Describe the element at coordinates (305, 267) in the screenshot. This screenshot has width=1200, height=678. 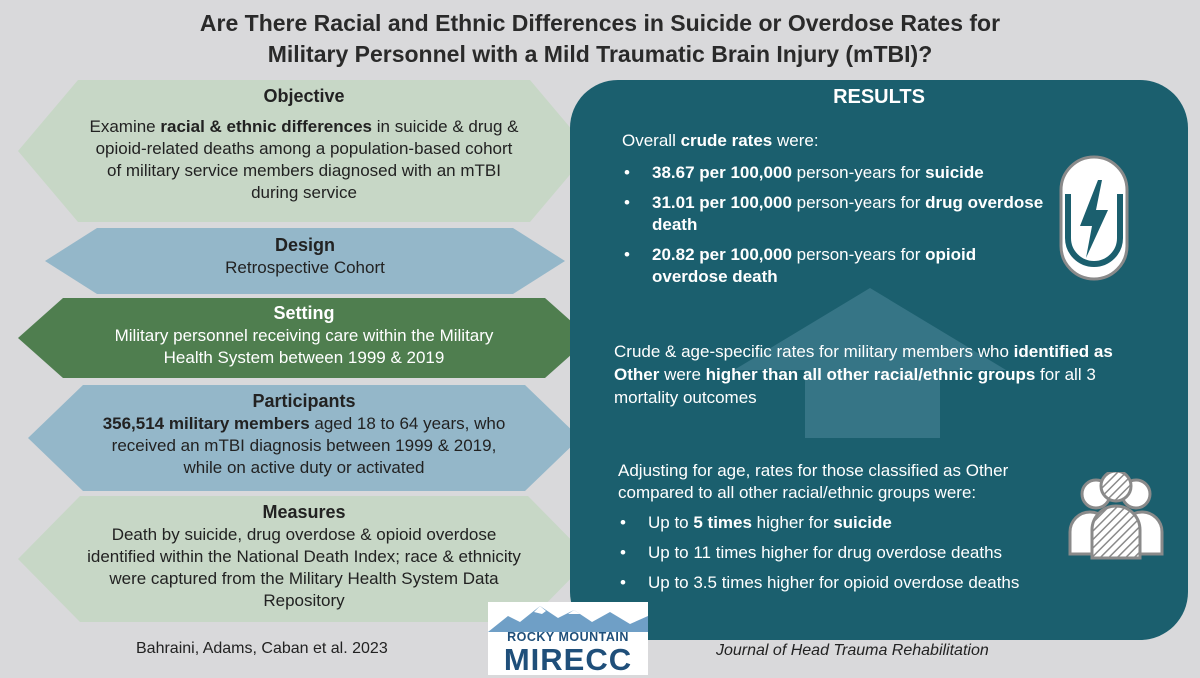
I see `design-text: Retrospective Cohort` at that location.